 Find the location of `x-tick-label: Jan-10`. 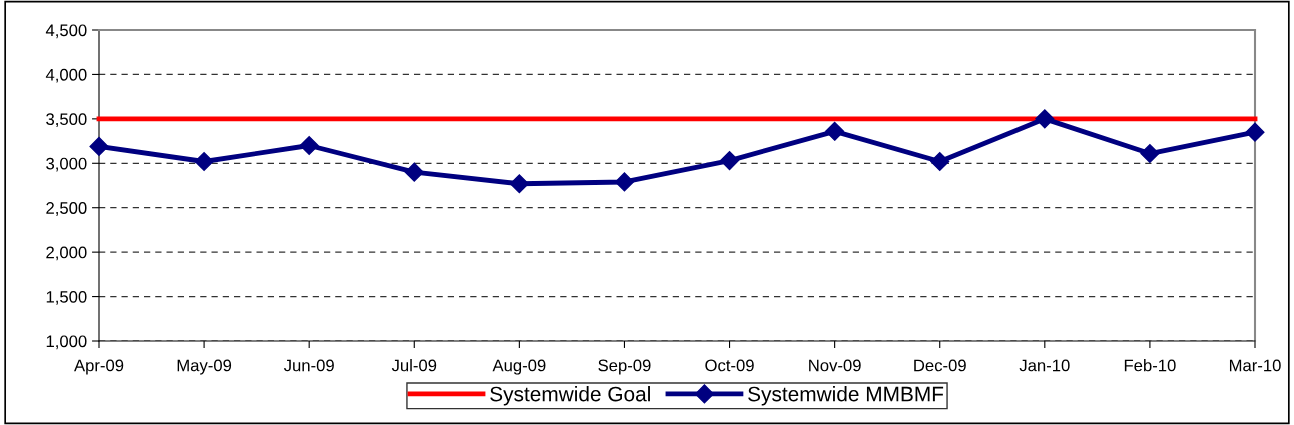

x-tick-label: Jan-10 is located at coordinates (1044, 365).